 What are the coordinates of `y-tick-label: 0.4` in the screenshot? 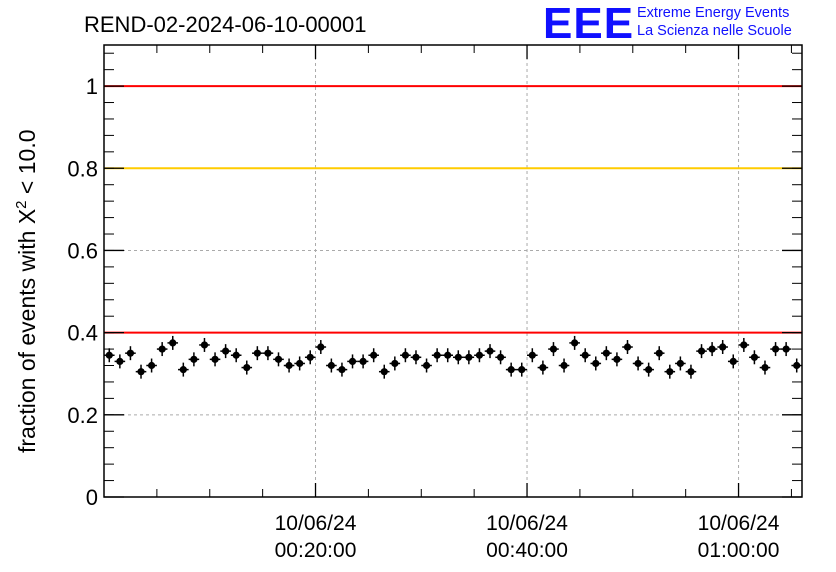 It's located at (82, 333).